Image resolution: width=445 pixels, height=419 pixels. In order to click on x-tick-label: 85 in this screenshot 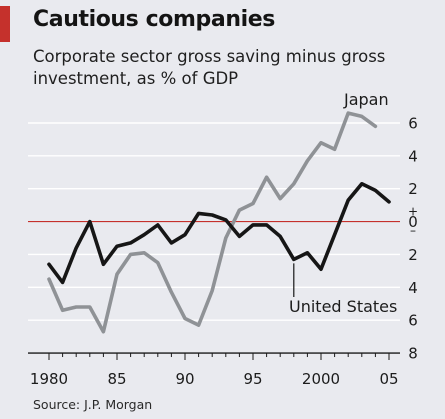, I will do `click(116, 379)`.